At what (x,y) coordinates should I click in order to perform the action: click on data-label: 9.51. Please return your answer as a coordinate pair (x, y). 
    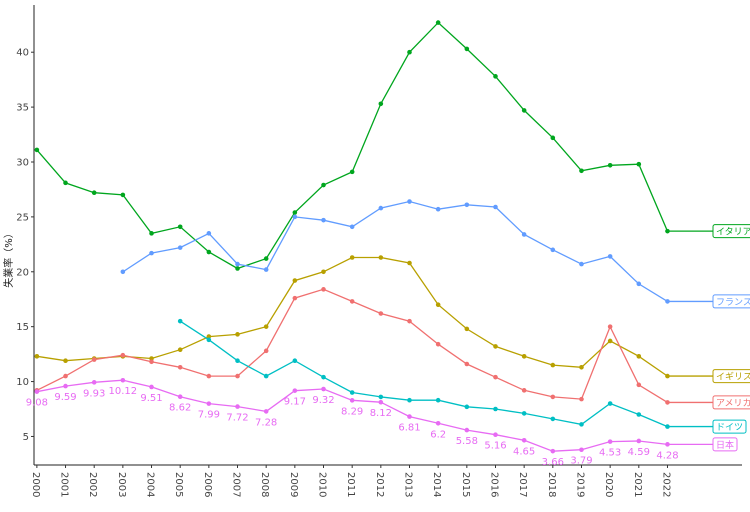
    Looking at the image, I should click on (151, 398).